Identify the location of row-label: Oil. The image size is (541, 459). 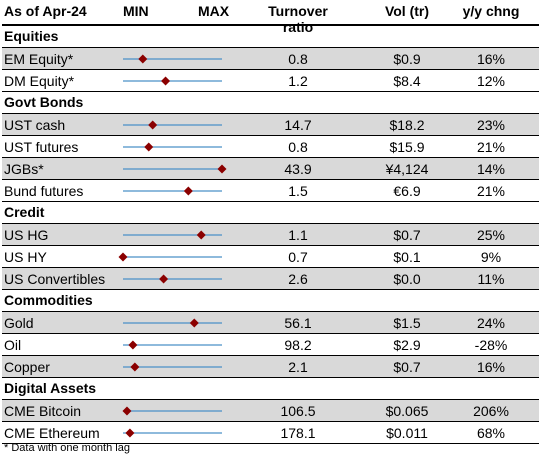
(13, 345).